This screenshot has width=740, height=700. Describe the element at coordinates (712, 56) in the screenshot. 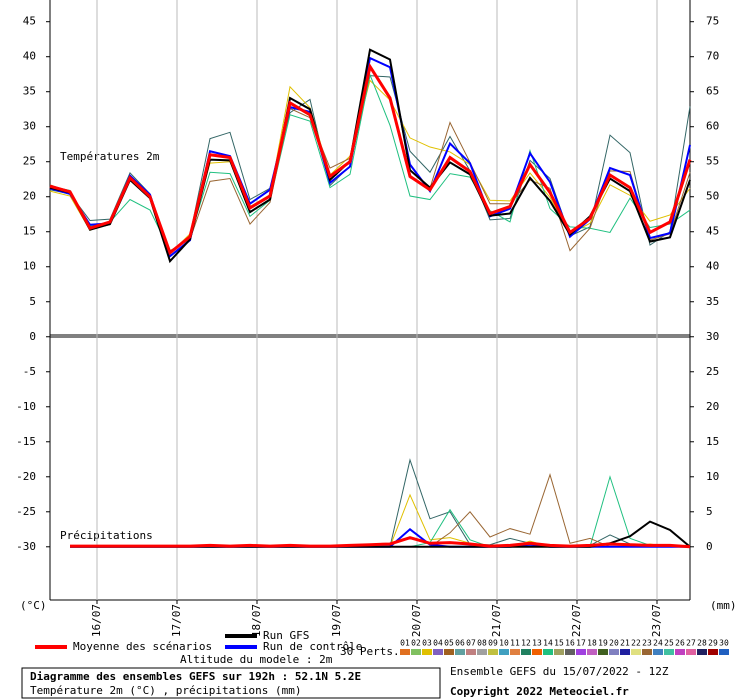

I see `y2-tick-label: 70` at that location.